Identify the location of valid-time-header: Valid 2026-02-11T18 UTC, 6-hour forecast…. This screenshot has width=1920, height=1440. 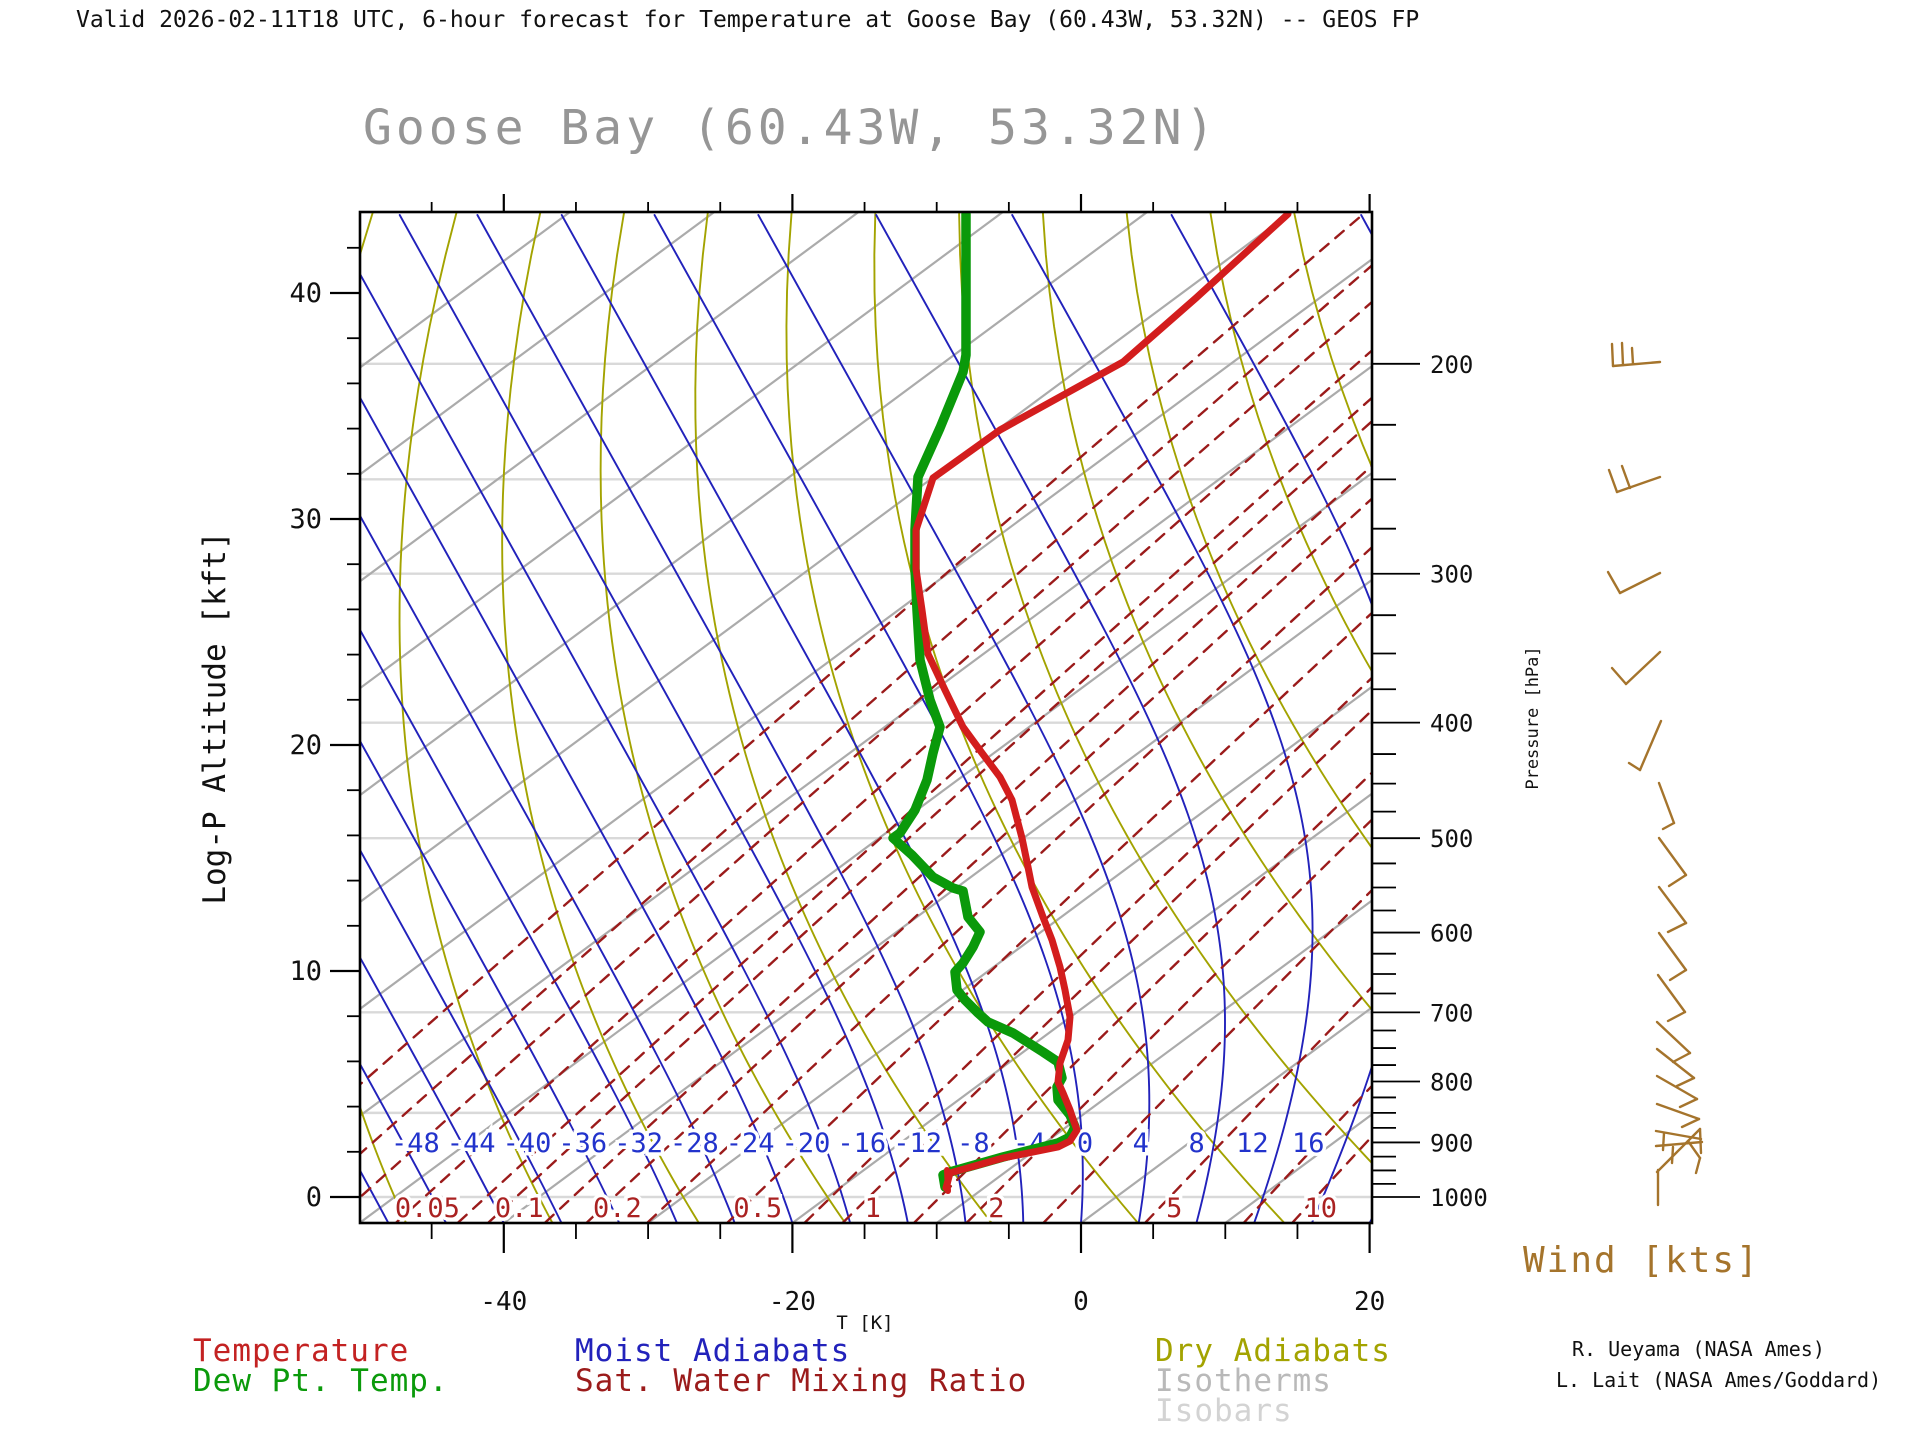
(748, 20).